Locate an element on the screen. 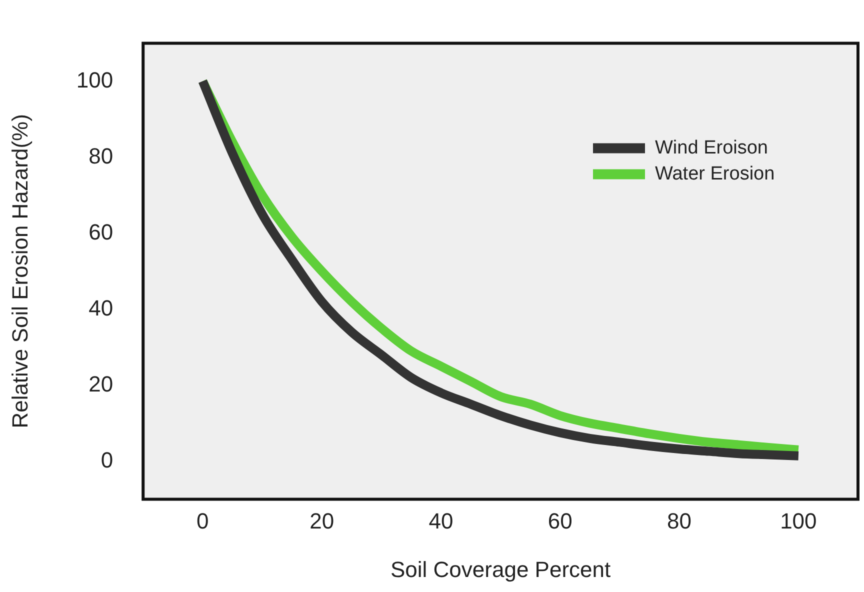 The height and width of the screenshot is (592, 864). y-tick-label: 20 is located at coordinates (101, 383).